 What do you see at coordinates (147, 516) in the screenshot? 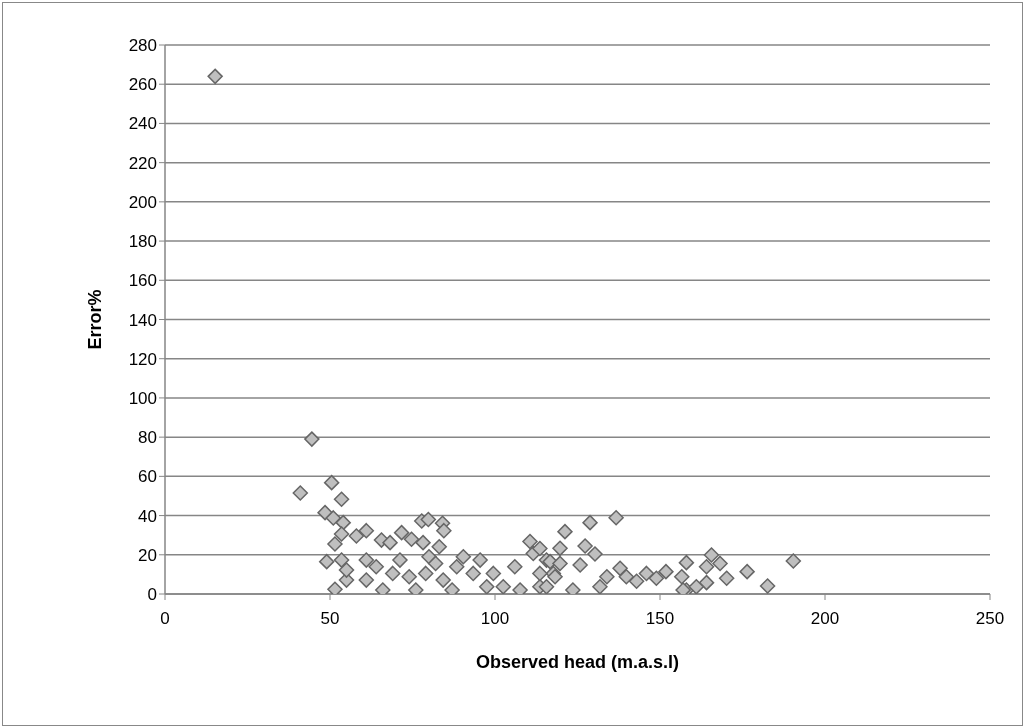
I see `y-tick-label: 40` at bounding box center [147, 516].